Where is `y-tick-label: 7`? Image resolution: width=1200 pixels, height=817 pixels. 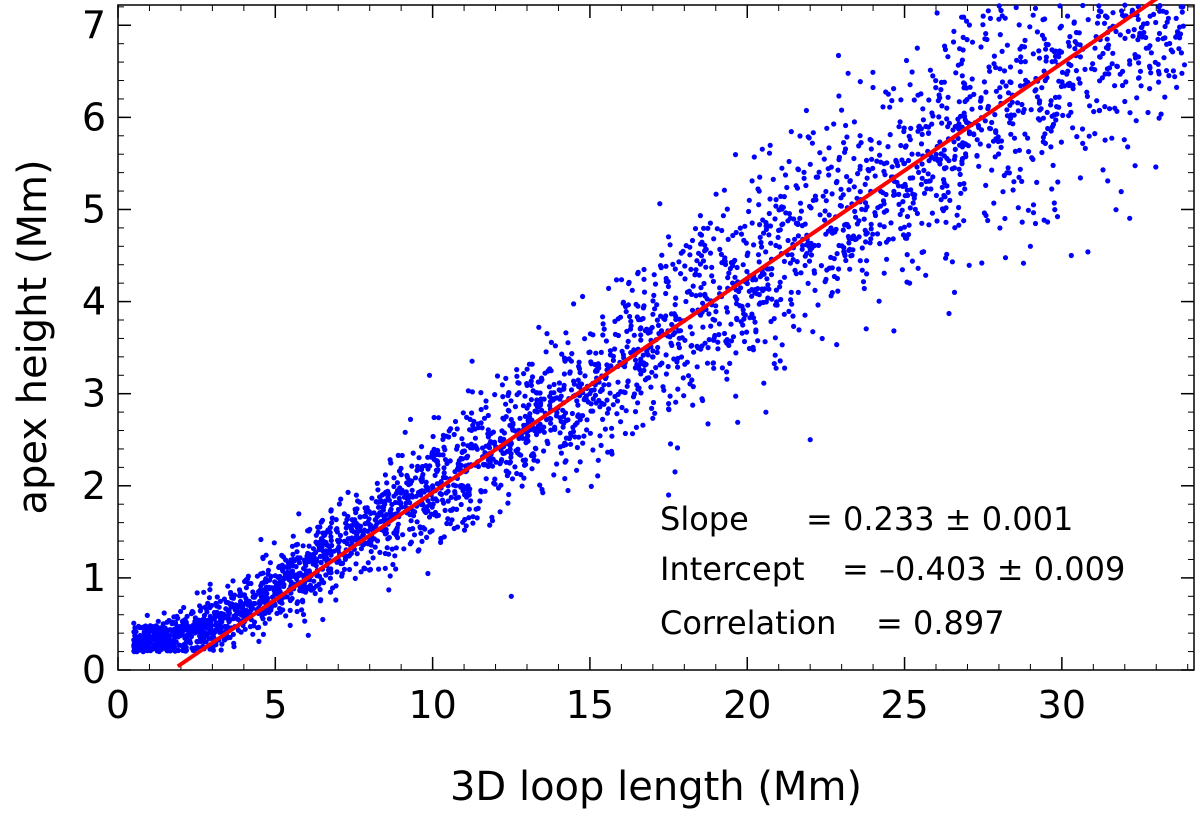 y-tick-label: 7 is located at coordinates (94, 25).